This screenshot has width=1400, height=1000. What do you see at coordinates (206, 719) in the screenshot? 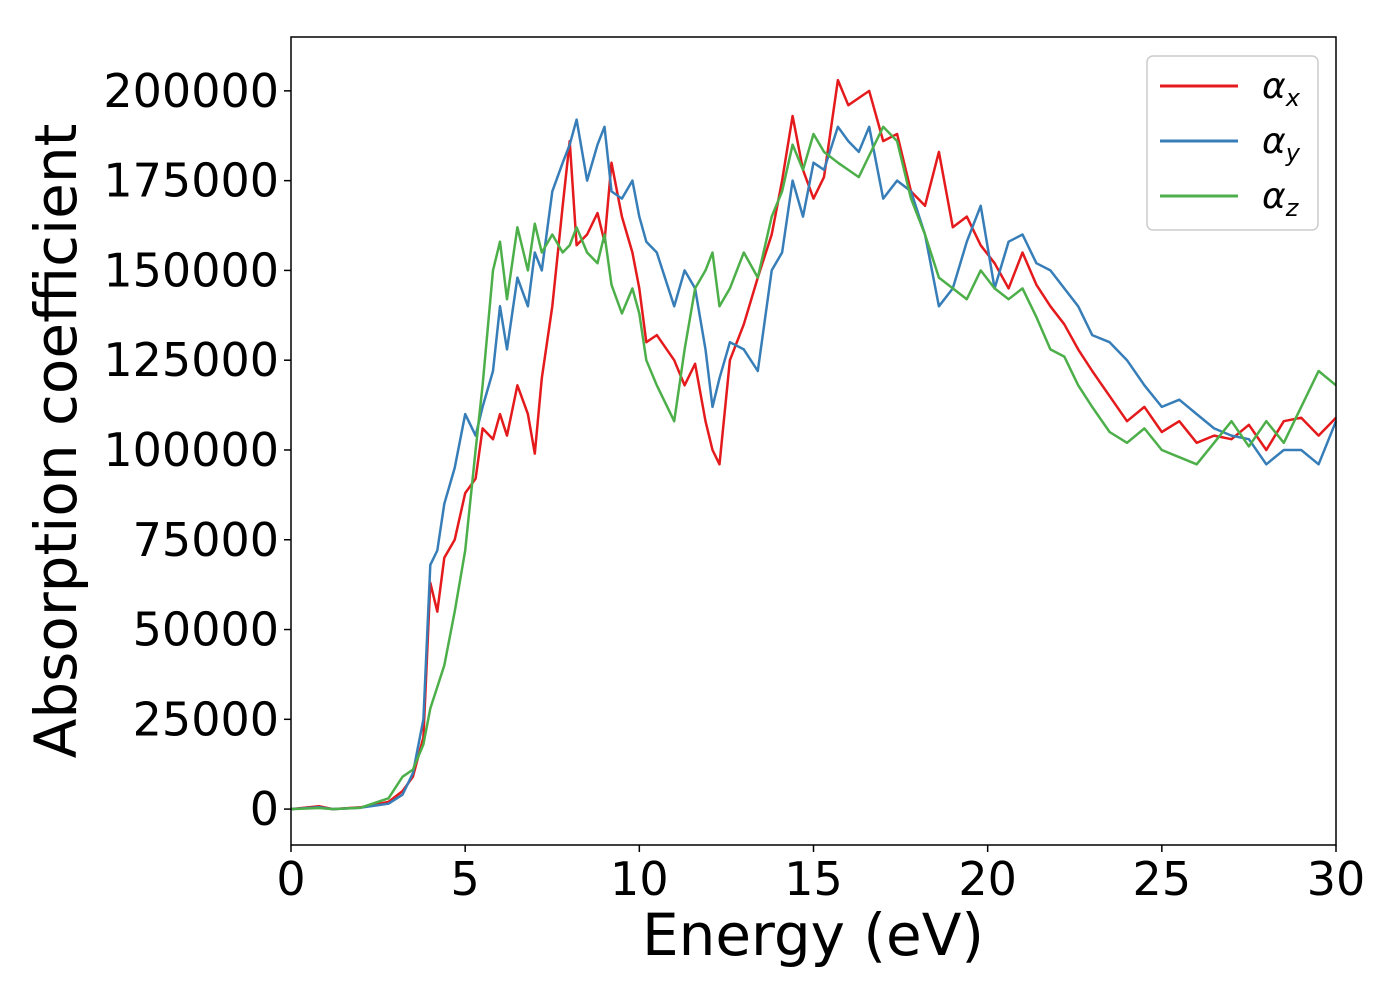
I see `y-tick-label: 25000` at bounding box center [206, 719].